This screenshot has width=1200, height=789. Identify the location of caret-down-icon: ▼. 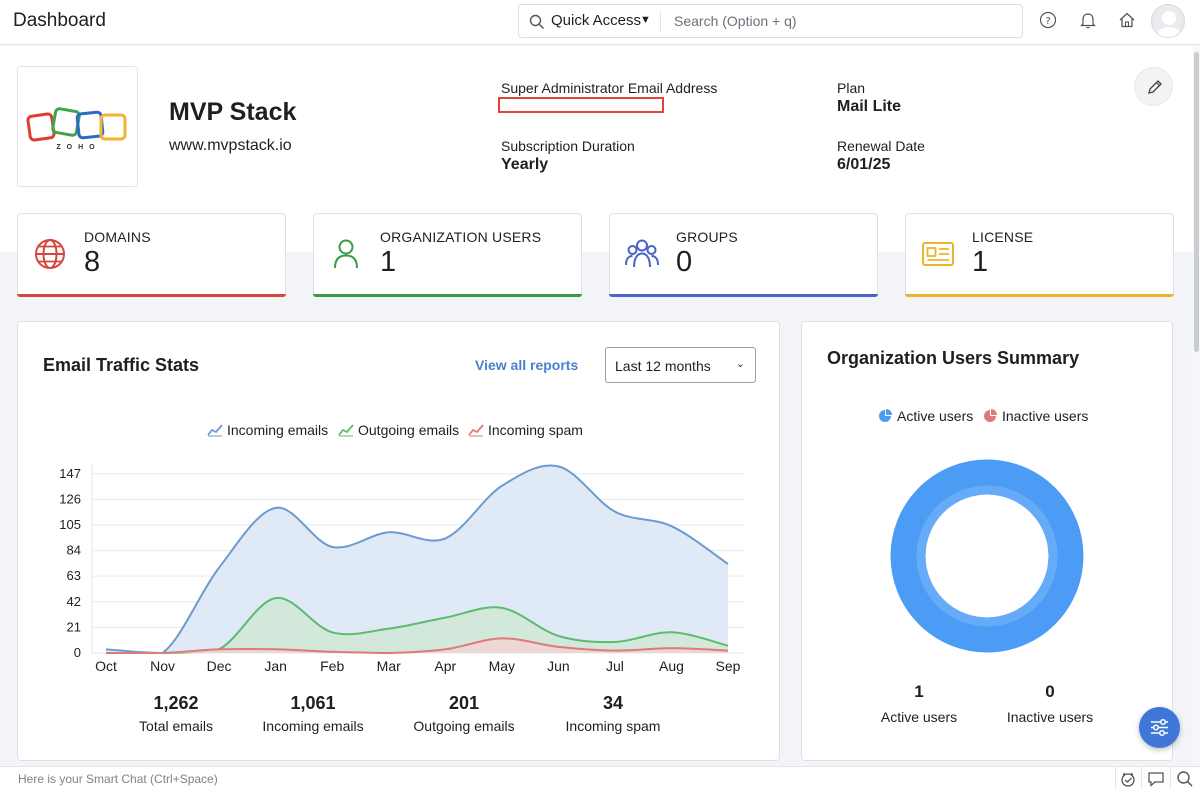
(645, 20).